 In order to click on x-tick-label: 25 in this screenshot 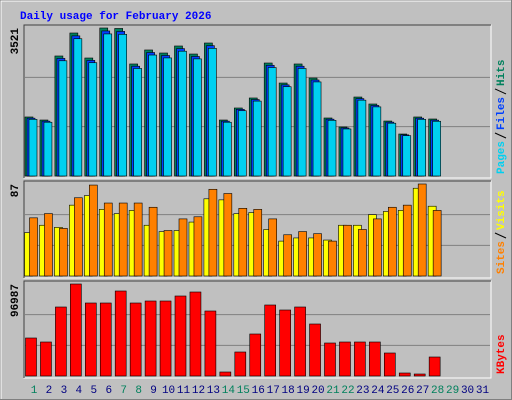, I will do `click(392, 391)`.